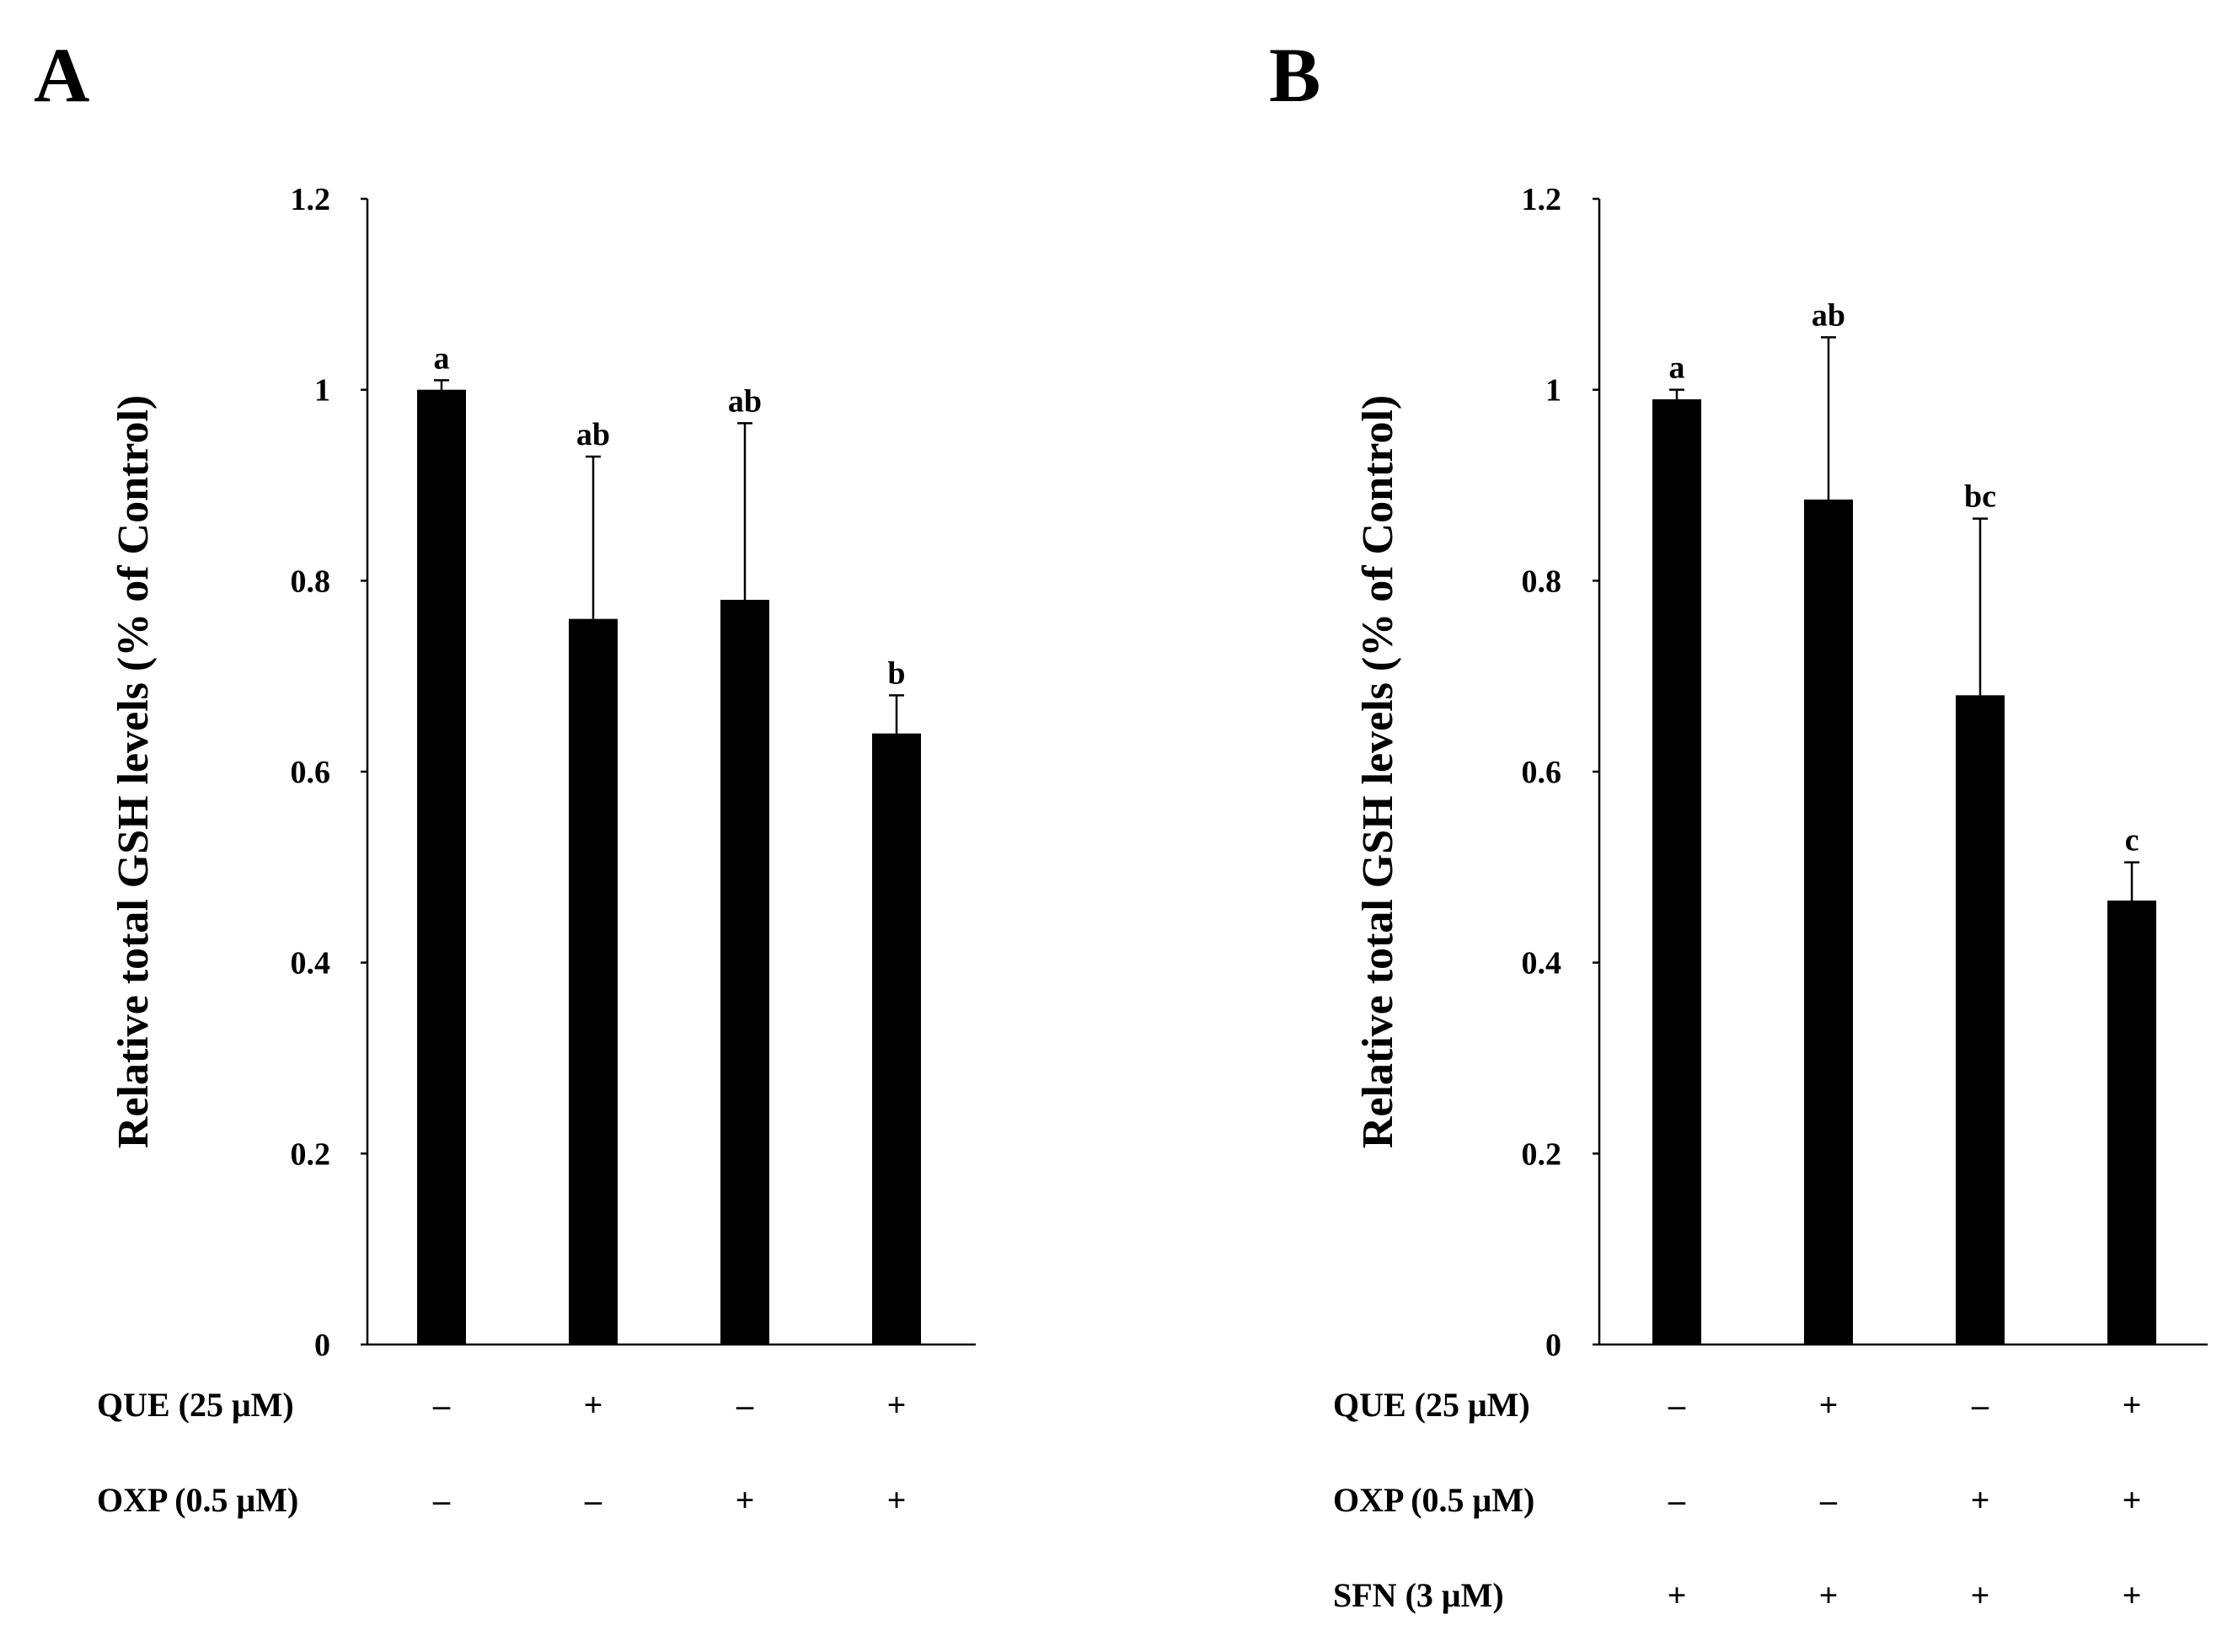 The width and height of the screenshot is (2238, 1652). I want to click on significance-label: c, so click(2132, 840).